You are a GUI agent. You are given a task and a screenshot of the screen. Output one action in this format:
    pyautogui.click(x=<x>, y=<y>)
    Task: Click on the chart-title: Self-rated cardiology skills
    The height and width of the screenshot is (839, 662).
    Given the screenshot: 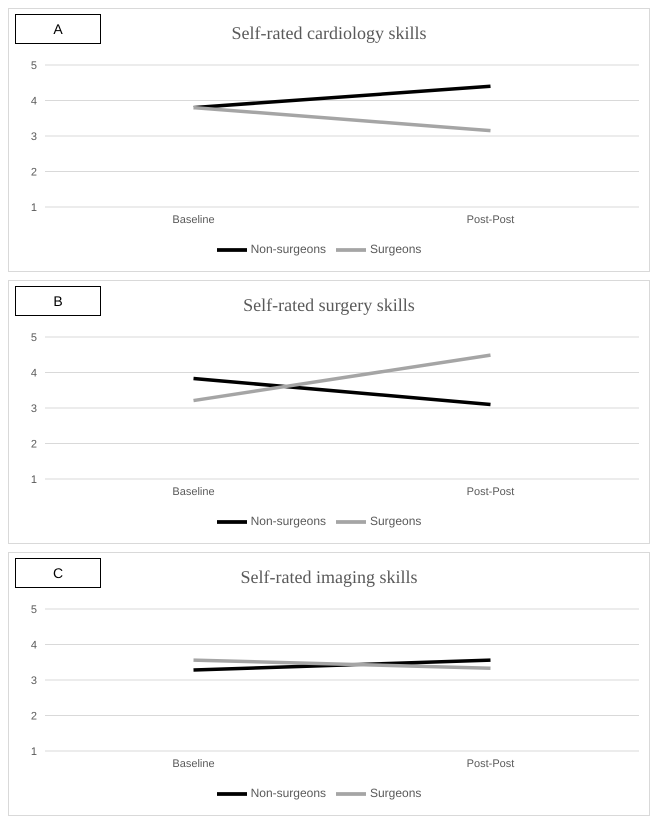 What is the action you would take?
    pyautogui.click(x=329, y=33)
    